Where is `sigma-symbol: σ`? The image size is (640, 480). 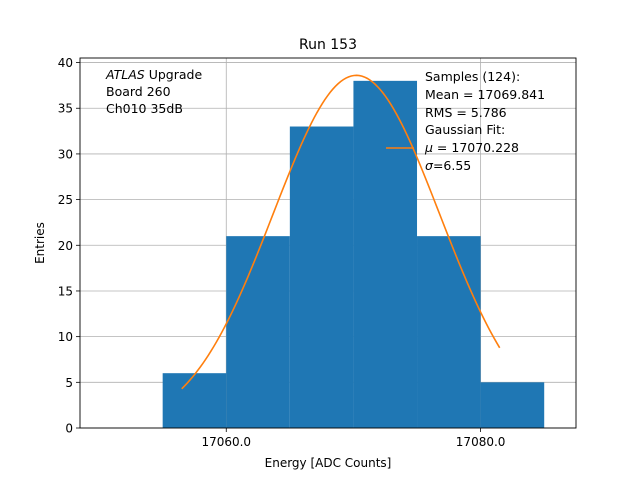 sigma-symbol: σ is located at coordinates (429, 165).